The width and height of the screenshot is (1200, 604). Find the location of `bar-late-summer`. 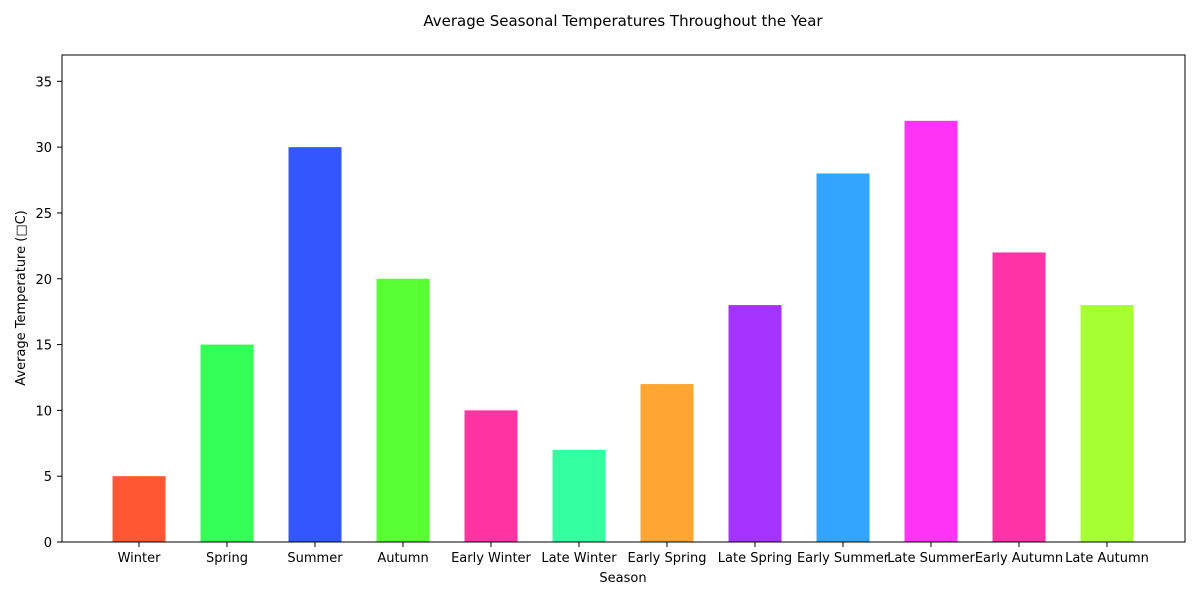

bar-late-summer is located at coordinates (931, 331).